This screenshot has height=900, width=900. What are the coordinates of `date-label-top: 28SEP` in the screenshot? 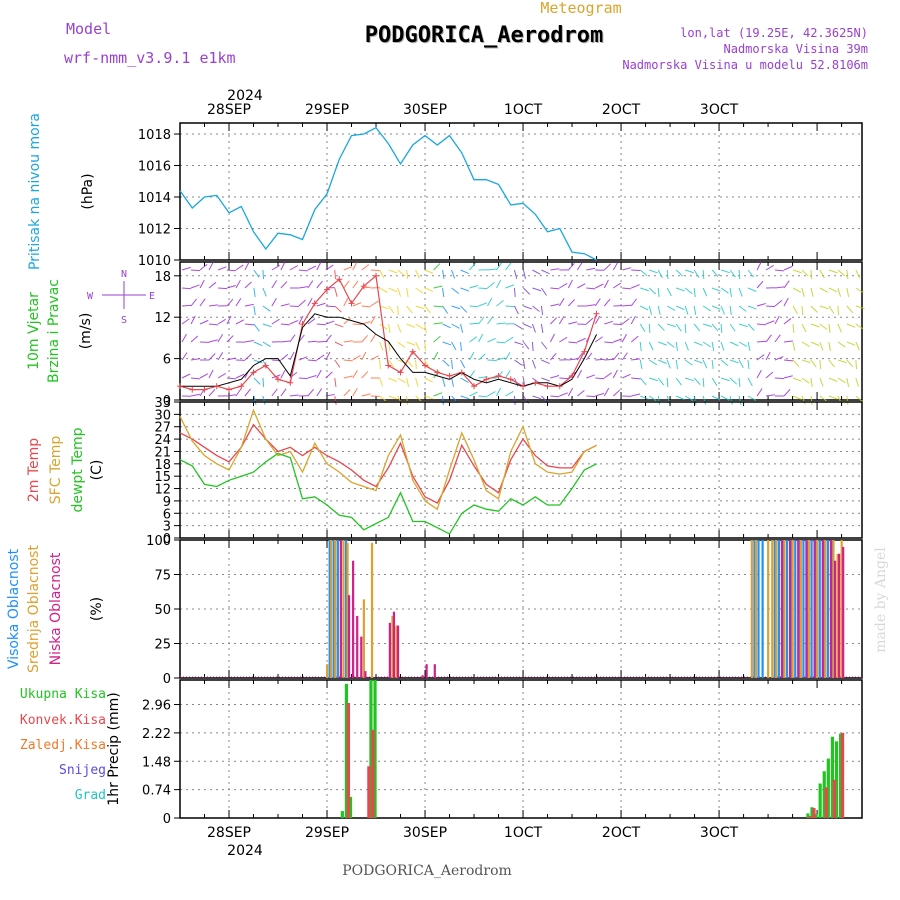 It's located at (229, 110).